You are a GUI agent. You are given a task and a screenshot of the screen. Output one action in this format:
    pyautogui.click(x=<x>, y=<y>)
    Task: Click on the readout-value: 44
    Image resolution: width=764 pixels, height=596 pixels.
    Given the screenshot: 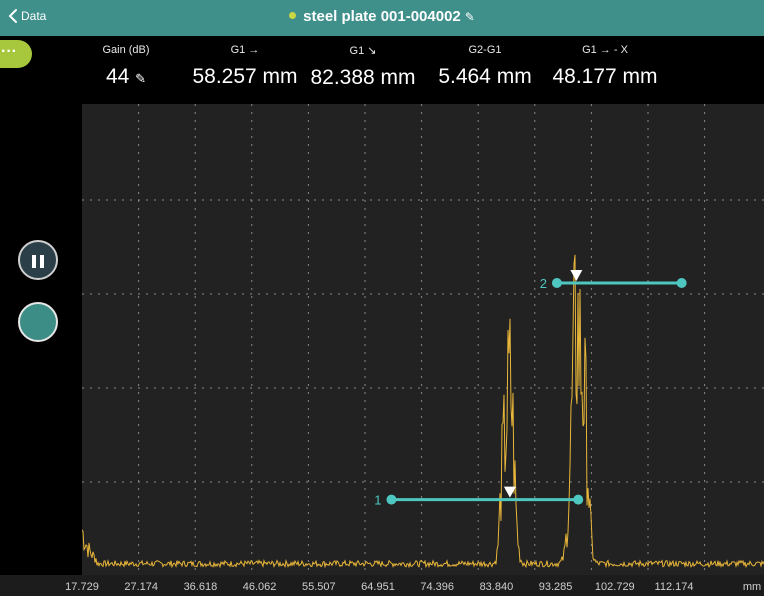 What is the action you would take?
    pyautogui.click(x=117, y=76)
    